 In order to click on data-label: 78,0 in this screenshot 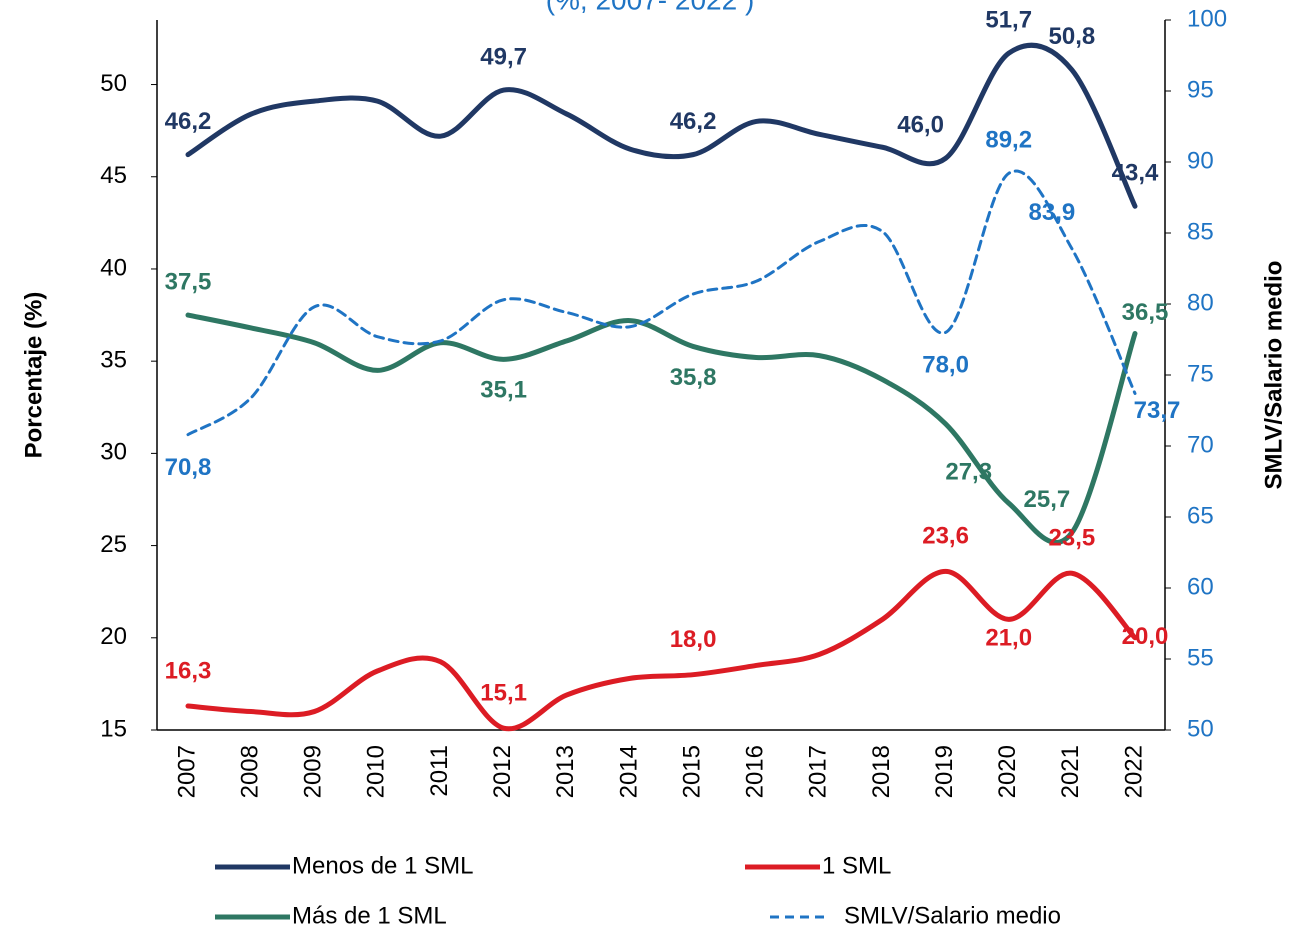, I will do `click(945, 365)`.